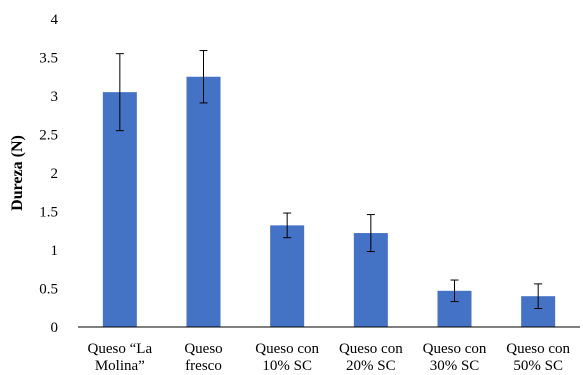 The height and width of the screenshot is (375, 583). What do you see at coordinates (48, 136) in the screenshot?
I see `y-tick-label: 2.5` at bounding box center [48, 136].